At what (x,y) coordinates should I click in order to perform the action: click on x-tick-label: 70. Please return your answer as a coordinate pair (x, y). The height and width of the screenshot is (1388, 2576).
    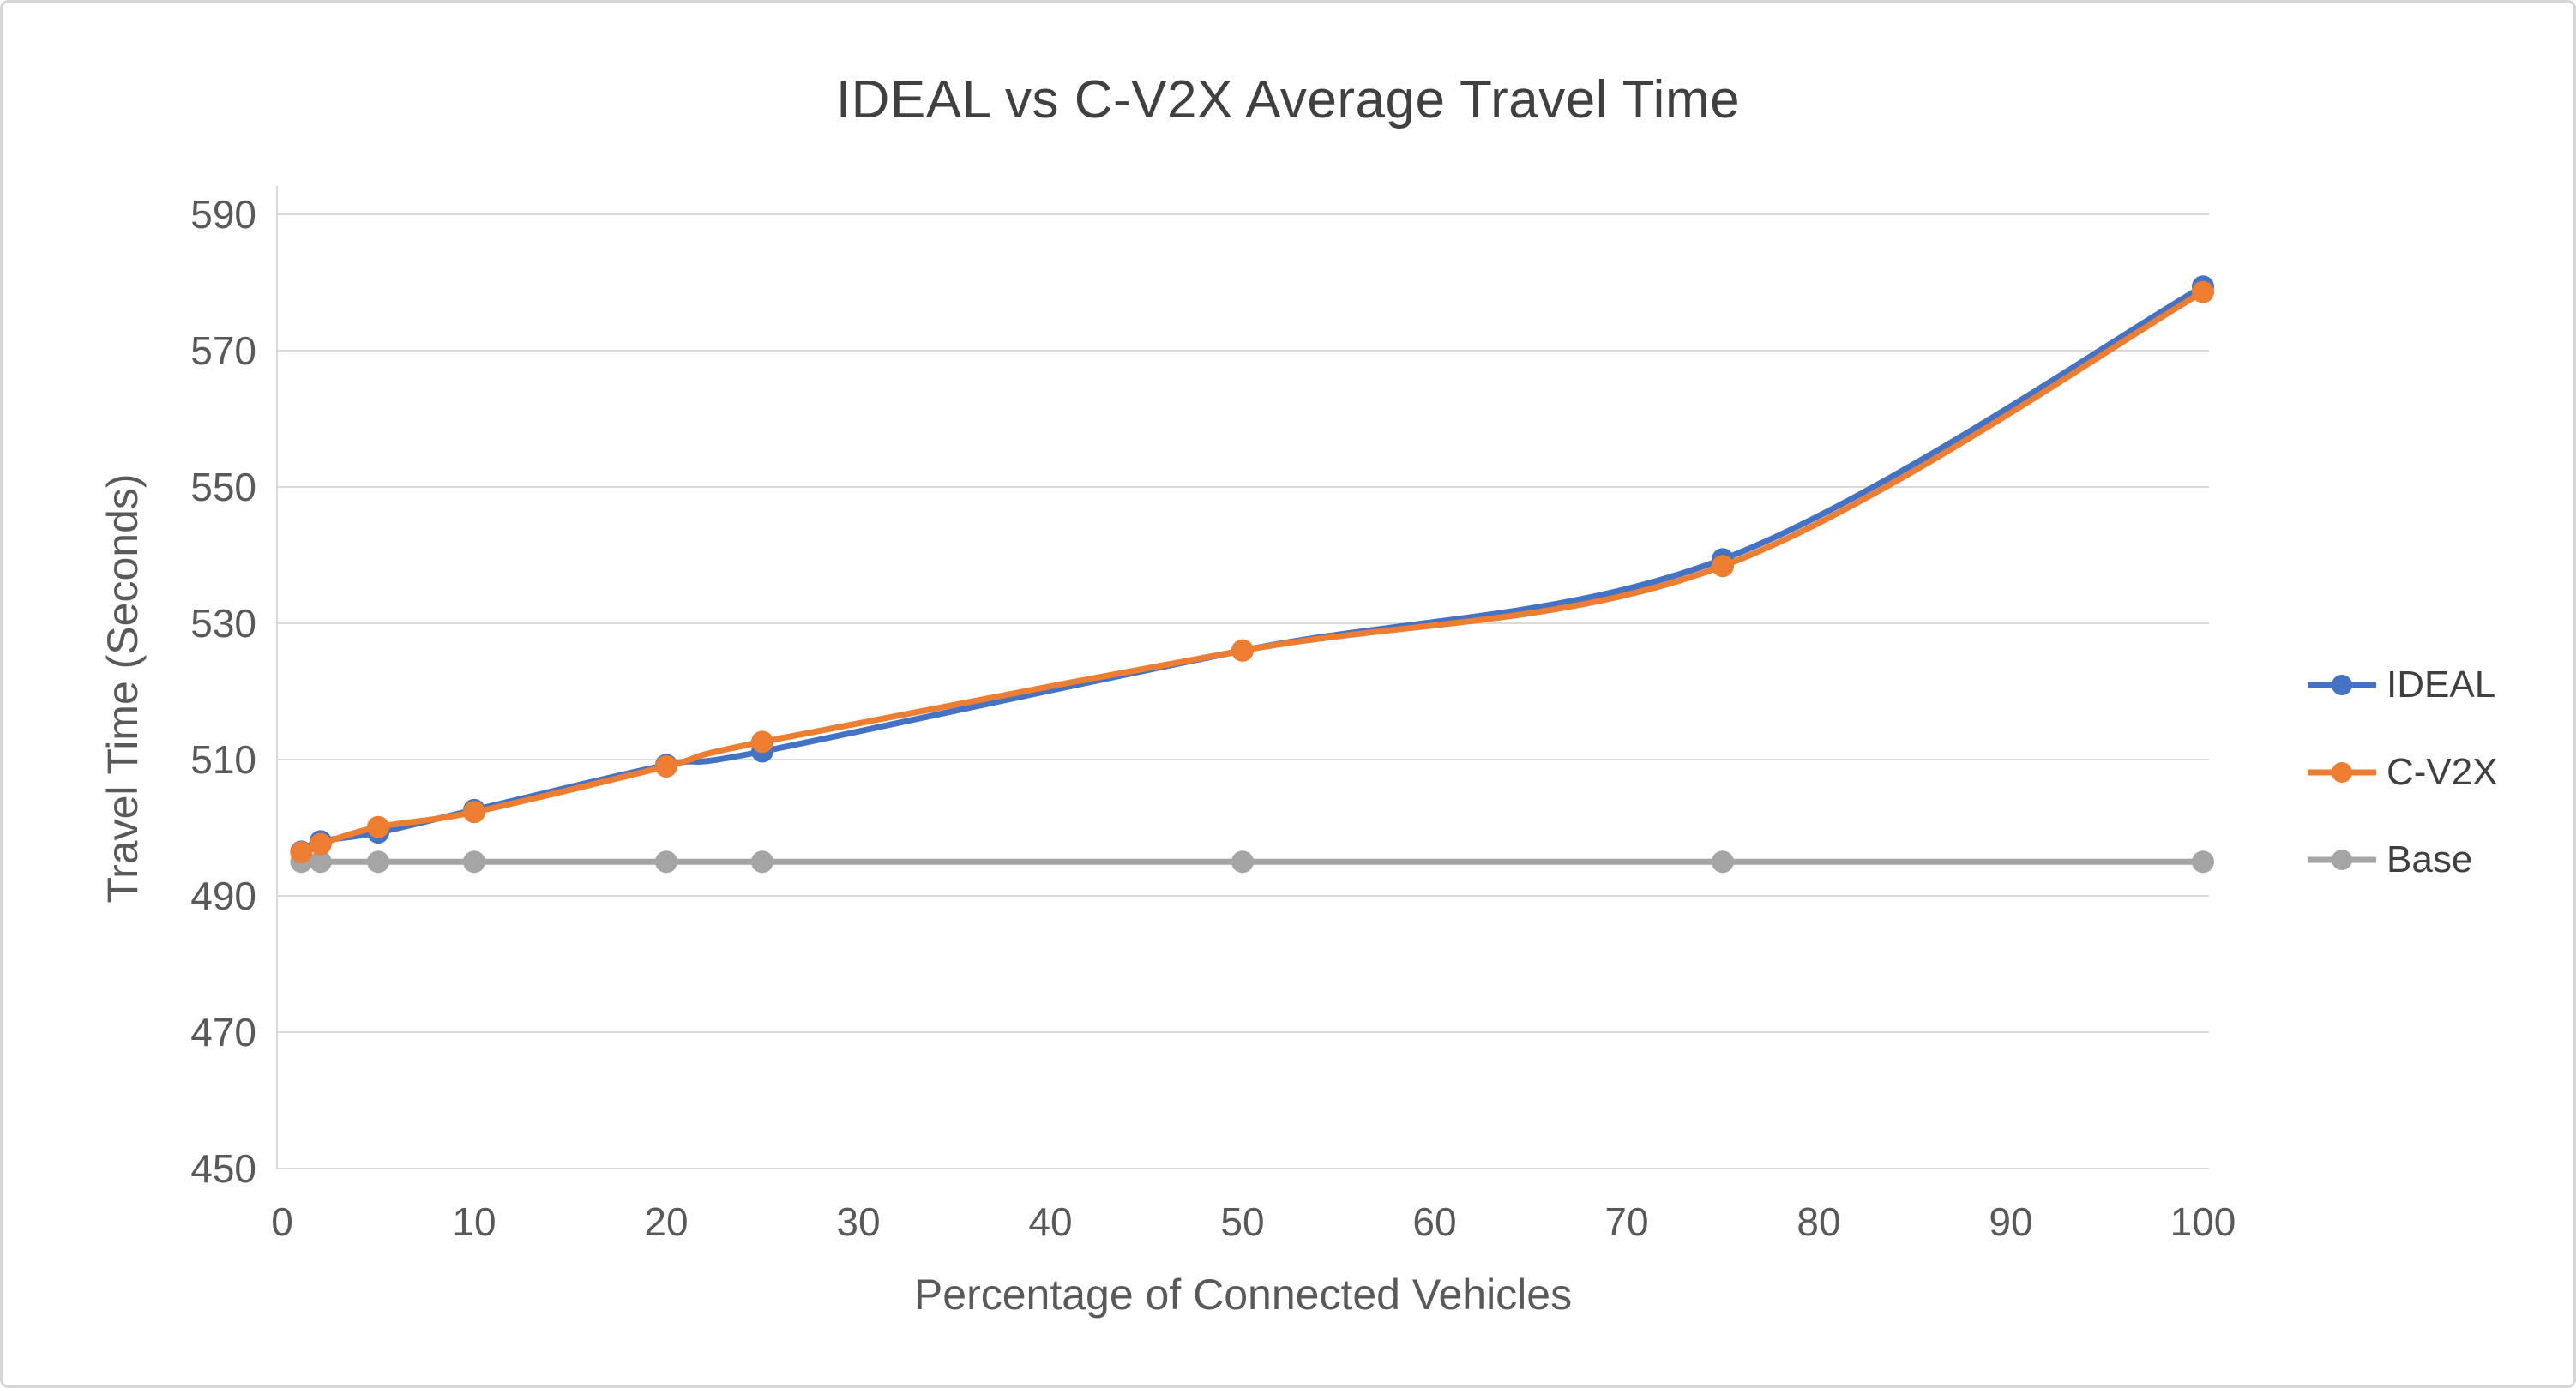
    Looking at the image, I should click on (1626, 1222).